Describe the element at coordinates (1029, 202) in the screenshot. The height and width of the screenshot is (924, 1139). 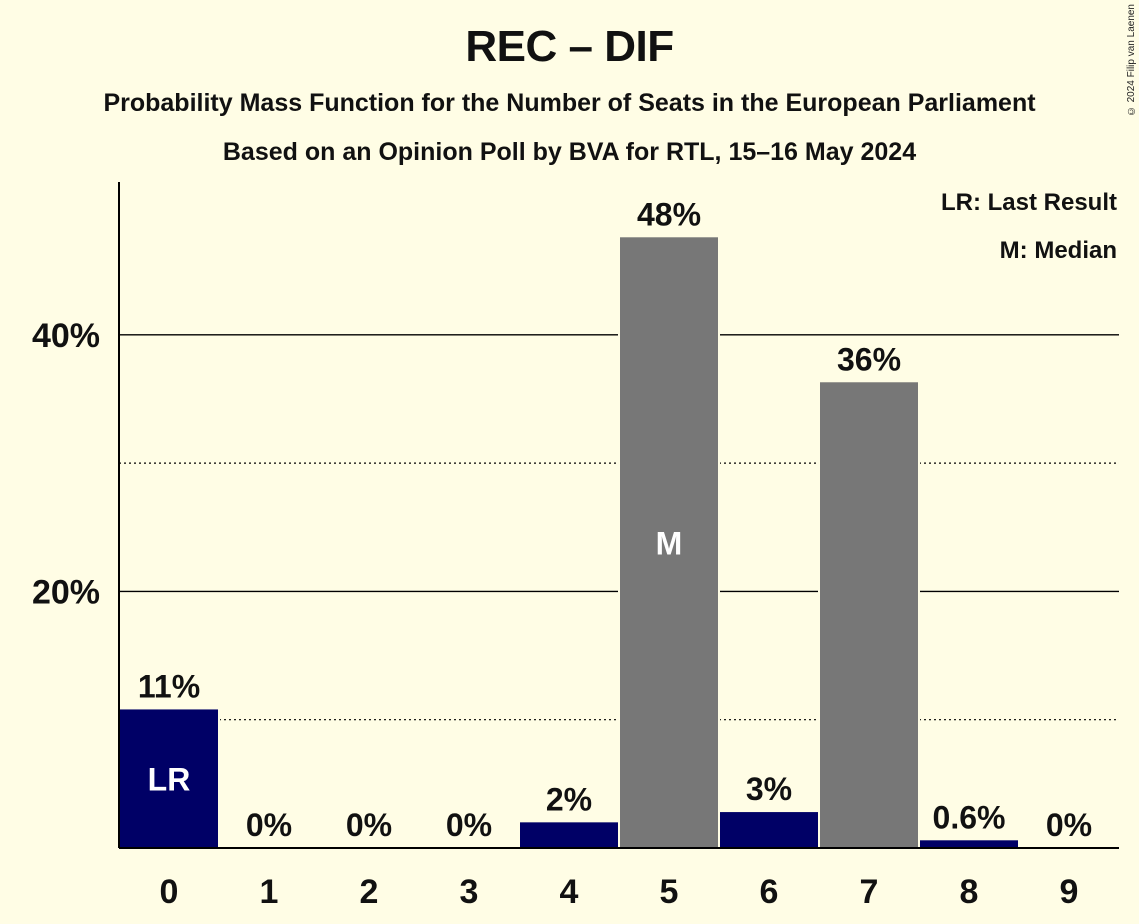
I see `legend-last-result: LR: Last Result` at that location.